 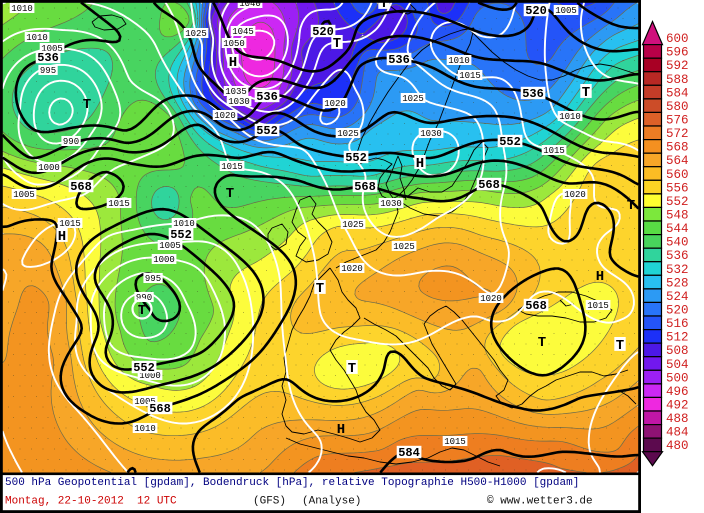 I want to click on svg-text: 600, so click(x=677, y=39).